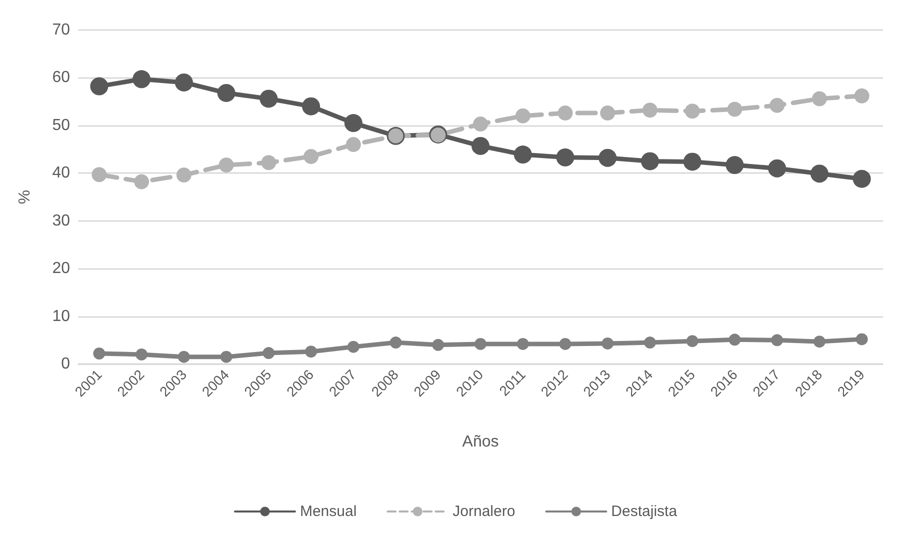  Describe the element at coordinates (65, 364) in the screenshot. I see `y-tick-label: 0` at that location.